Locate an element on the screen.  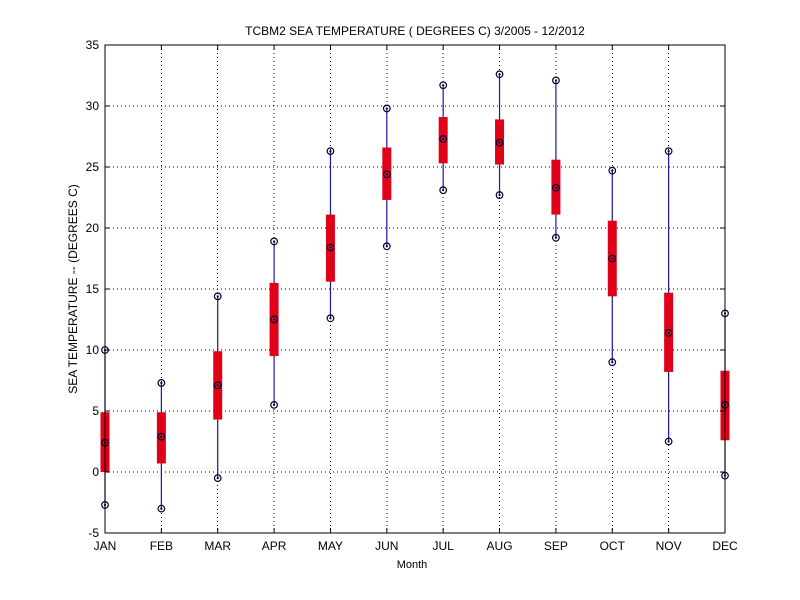
month-apr-box is located at coordinates (274, 323).